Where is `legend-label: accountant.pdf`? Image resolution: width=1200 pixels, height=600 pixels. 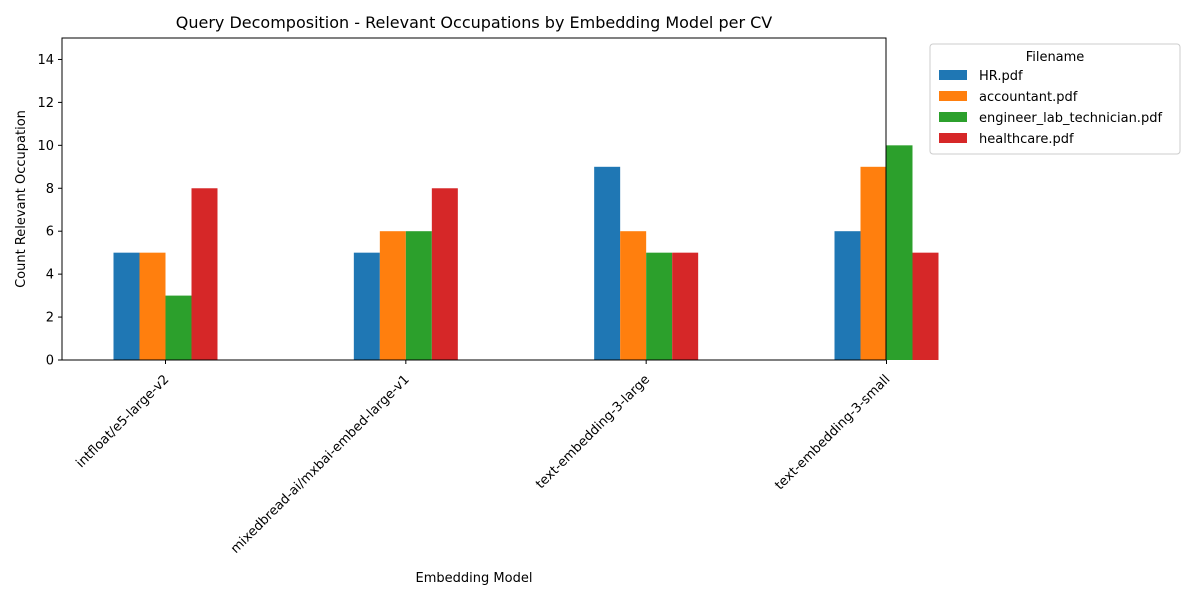 legend-label: accountant.pdf is located at coordinates (1028, 97).